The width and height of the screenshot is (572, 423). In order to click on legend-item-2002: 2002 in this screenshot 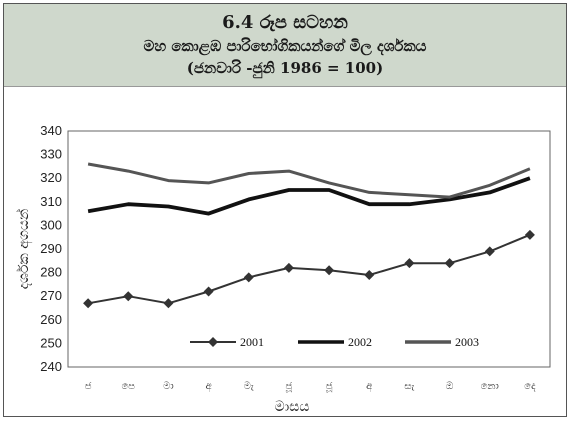, I will do `click(335, 342)`.